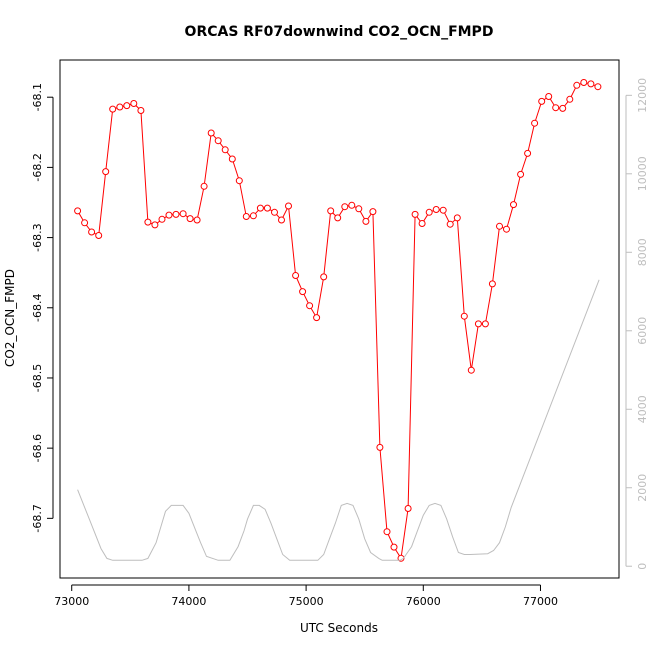 Image resolution: width=650 pixels, height=650 pixels. What do you see at coordinates (642, 331) in the screenshot?
I see `y2-tick-label: 6000` at bounding box center [642, 331].